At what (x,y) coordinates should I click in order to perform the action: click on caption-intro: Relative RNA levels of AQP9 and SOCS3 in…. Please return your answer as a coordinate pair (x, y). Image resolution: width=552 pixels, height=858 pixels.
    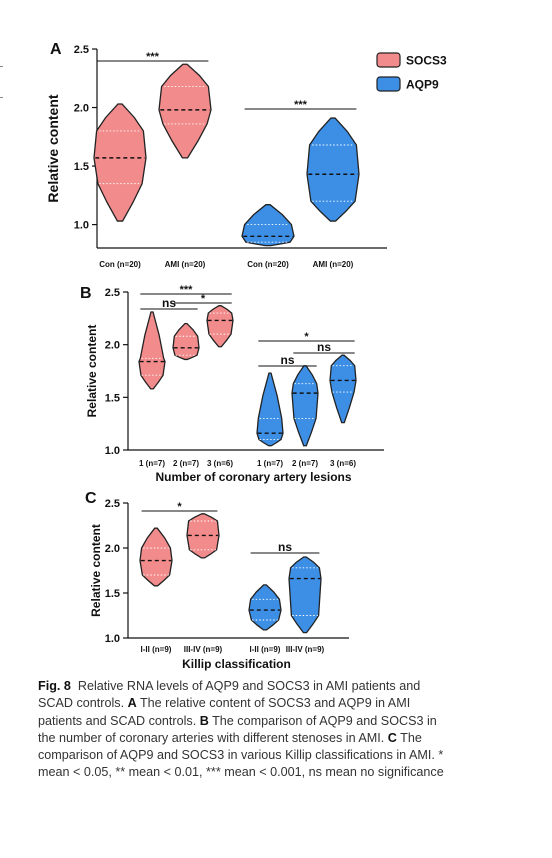
    Looking at the image, I should click on (229, 695).